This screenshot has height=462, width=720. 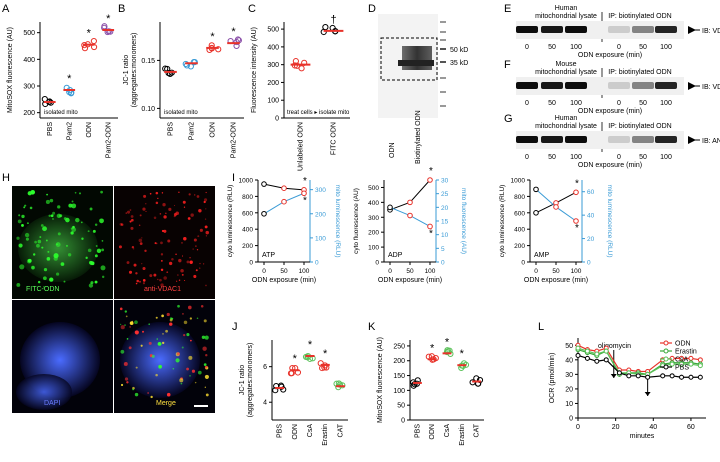 What do you see at coordinates (556, 280) in the screenshot?
I see `x-axis-label: ODN exposure (min)` at bounding box center [556, 280].